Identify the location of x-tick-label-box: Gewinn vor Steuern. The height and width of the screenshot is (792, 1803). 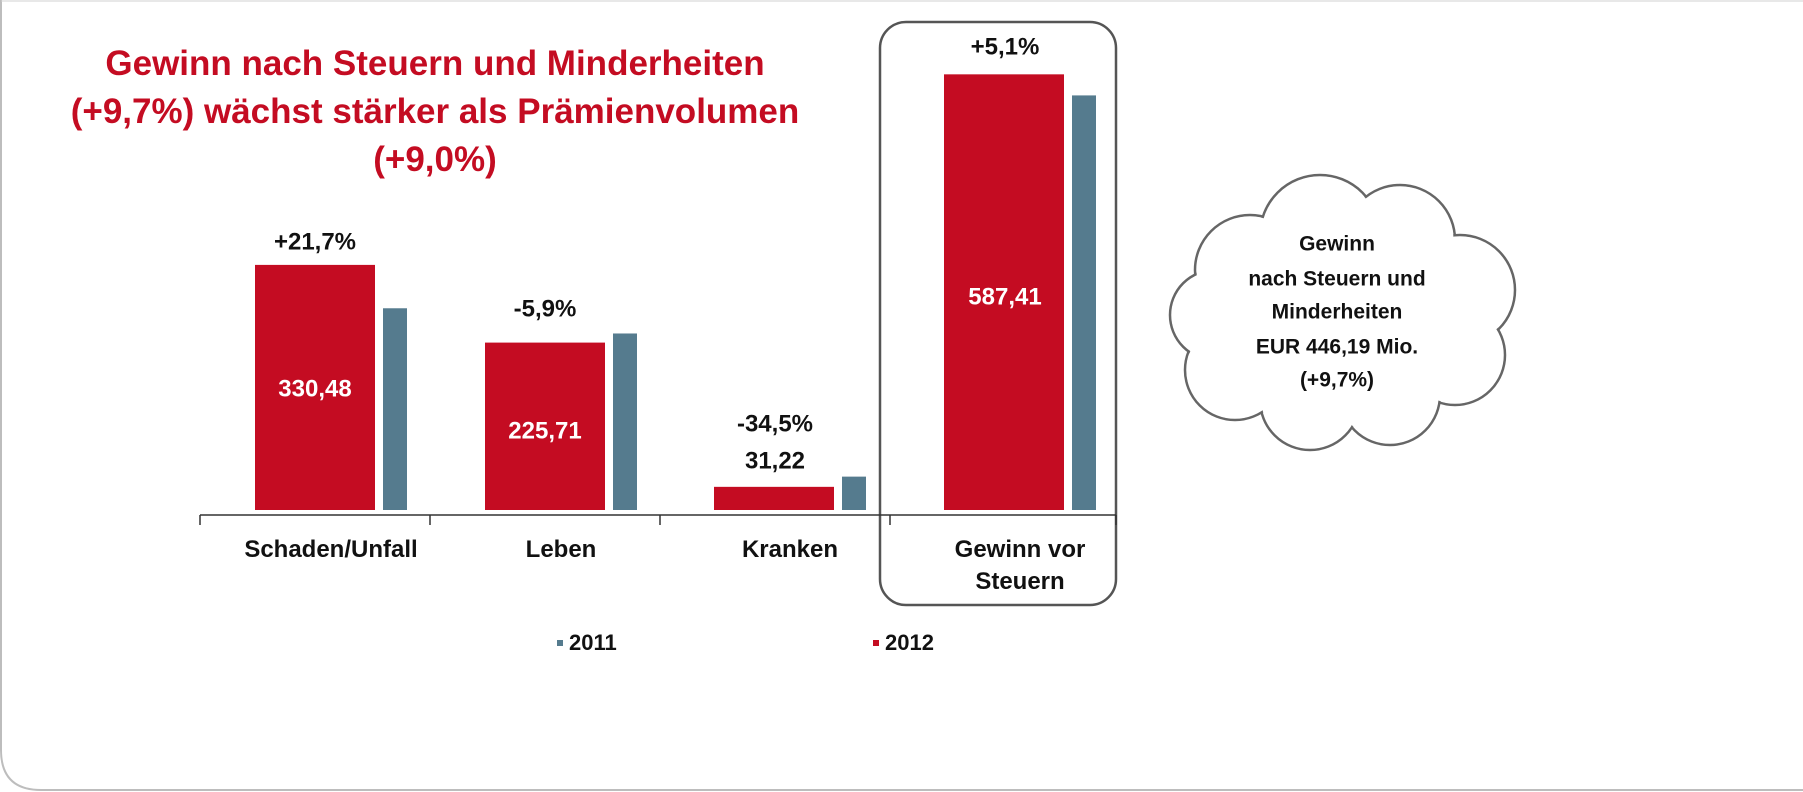
(1020, 565).